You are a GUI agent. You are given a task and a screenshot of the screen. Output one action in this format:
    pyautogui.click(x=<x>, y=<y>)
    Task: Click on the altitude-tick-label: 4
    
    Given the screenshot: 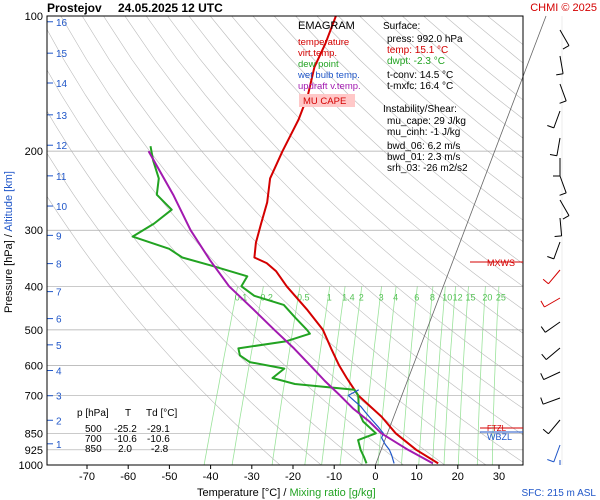 What is the action you would take?
    pyautogui.click(x=59, y=372)
    